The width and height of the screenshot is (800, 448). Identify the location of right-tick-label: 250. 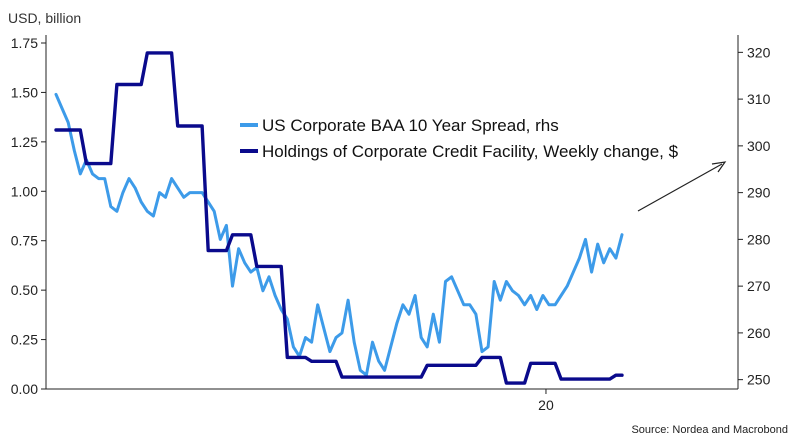
(759, 380).